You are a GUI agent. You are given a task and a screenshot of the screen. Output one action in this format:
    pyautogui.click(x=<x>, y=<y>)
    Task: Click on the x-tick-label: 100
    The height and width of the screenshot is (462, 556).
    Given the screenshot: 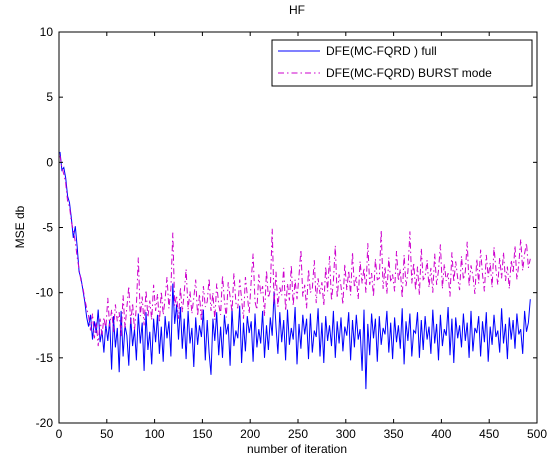 What is the action you would take?
    pyautogui.click(x=155, y=434)
    